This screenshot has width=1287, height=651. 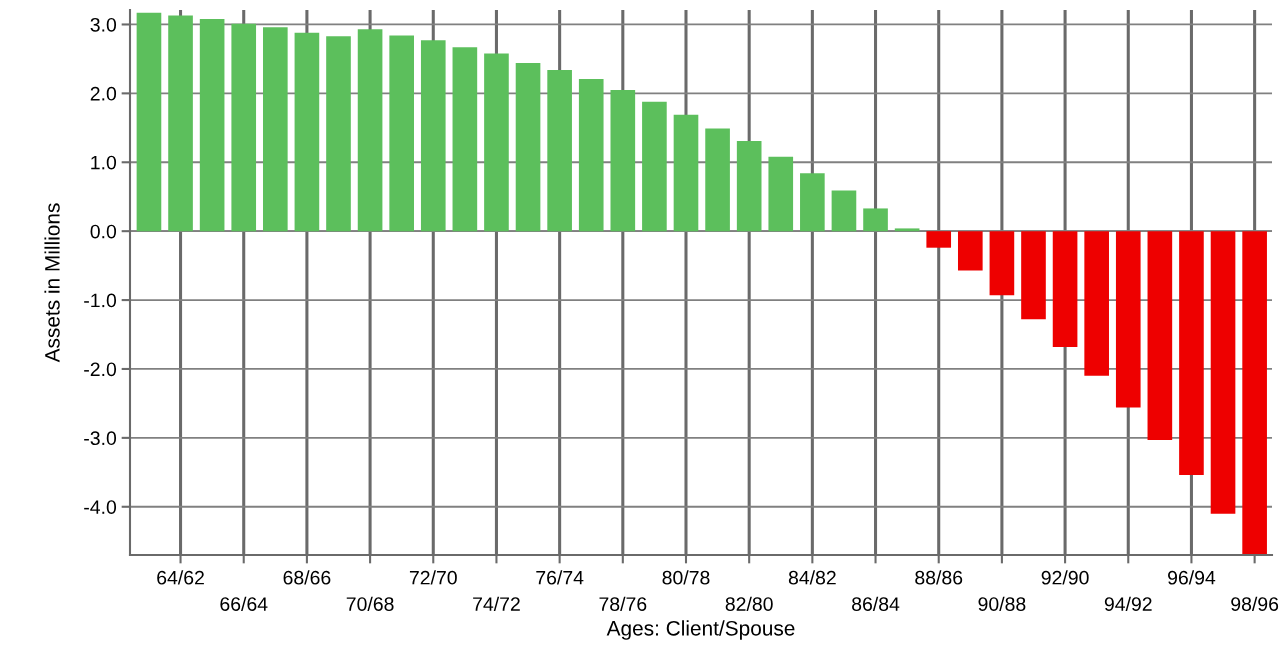 What do you see at coordinates (100, 438) in the screenshot?
I see `y-tick-label: -3.0` at bounding box center [100, 438].